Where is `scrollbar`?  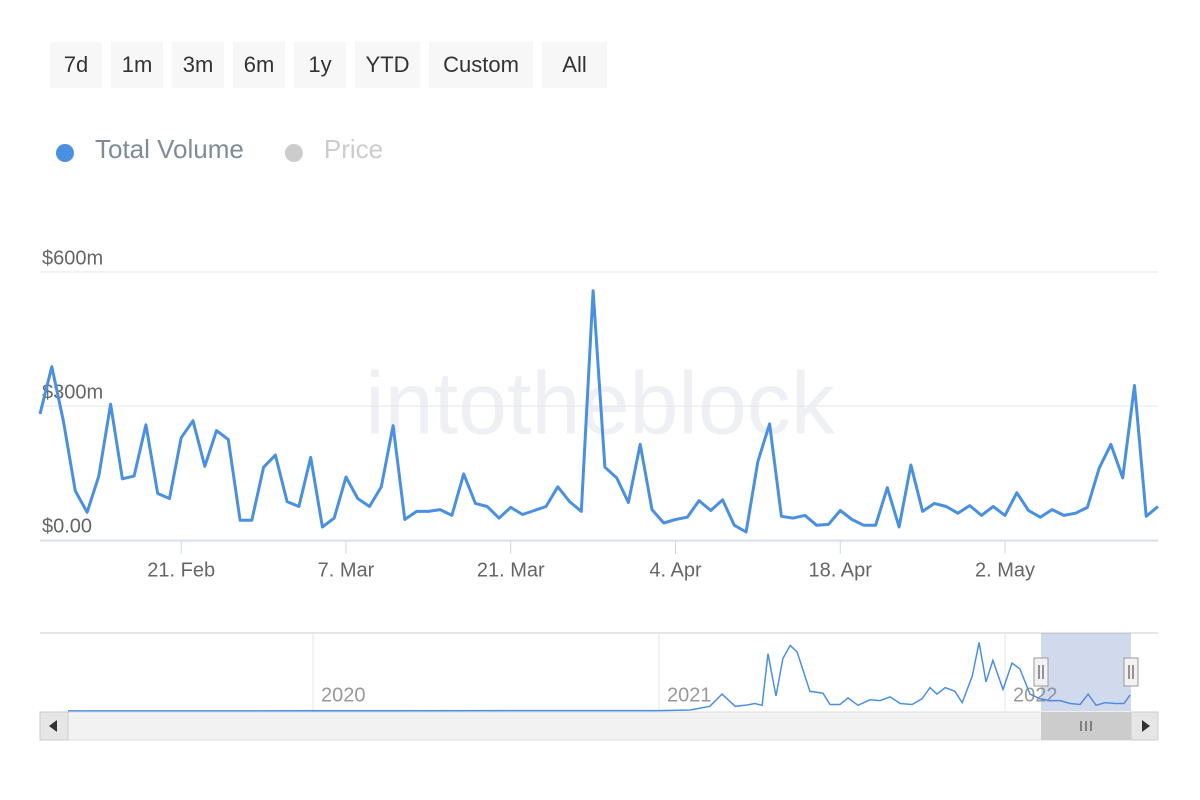 scrollbar is located at coordinates (599, 726).